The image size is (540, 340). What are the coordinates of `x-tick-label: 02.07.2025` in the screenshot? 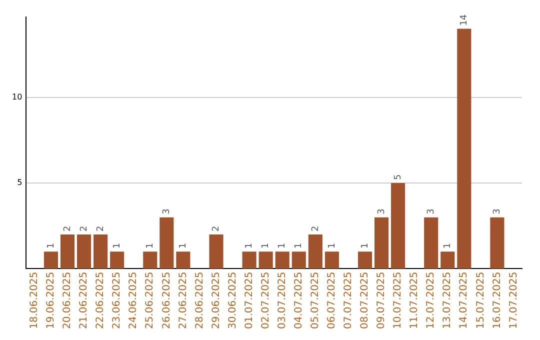 It's located at (266, 301).